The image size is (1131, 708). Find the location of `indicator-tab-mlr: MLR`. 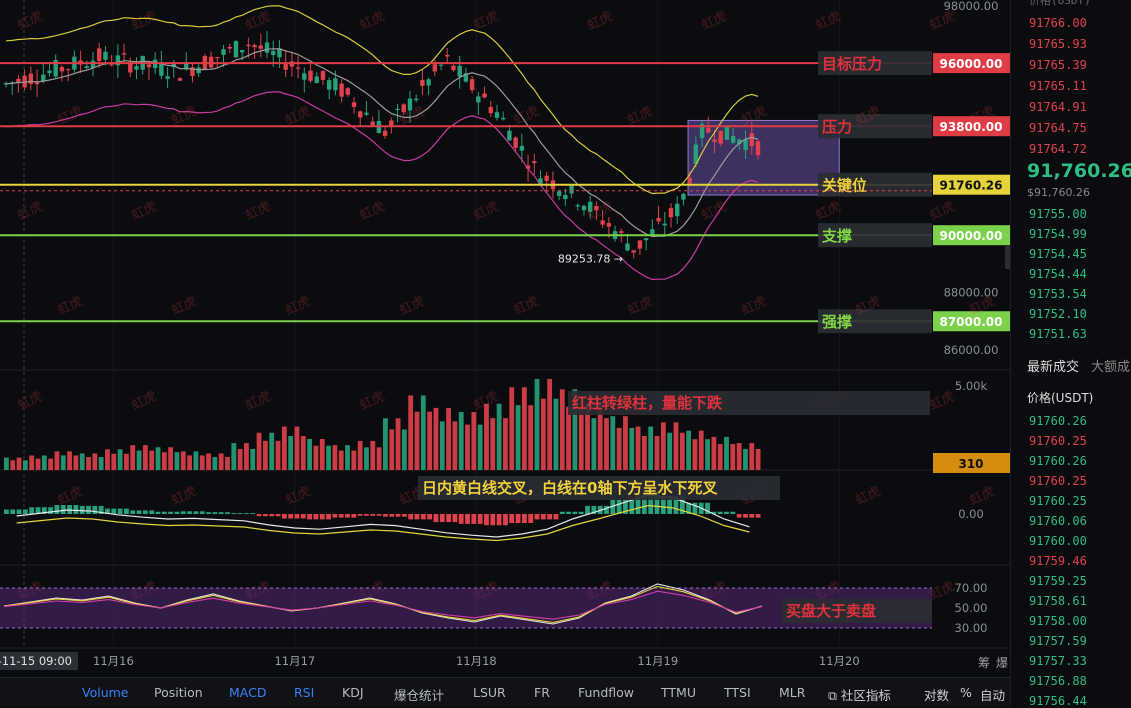

indicator-tab-mlr: MLR is located at coordinates (792, 692).